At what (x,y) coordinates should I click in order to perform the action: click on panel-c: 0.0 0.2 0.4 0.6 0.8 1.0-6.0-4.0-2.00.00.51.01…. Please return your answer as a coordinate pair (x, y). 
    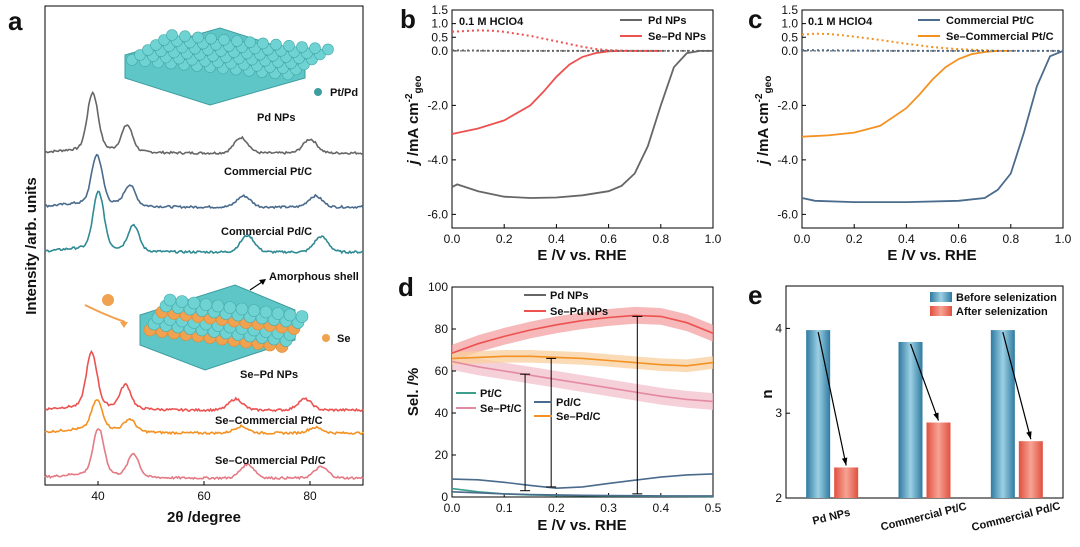
    Looking at the image, I should click on (913, 133).